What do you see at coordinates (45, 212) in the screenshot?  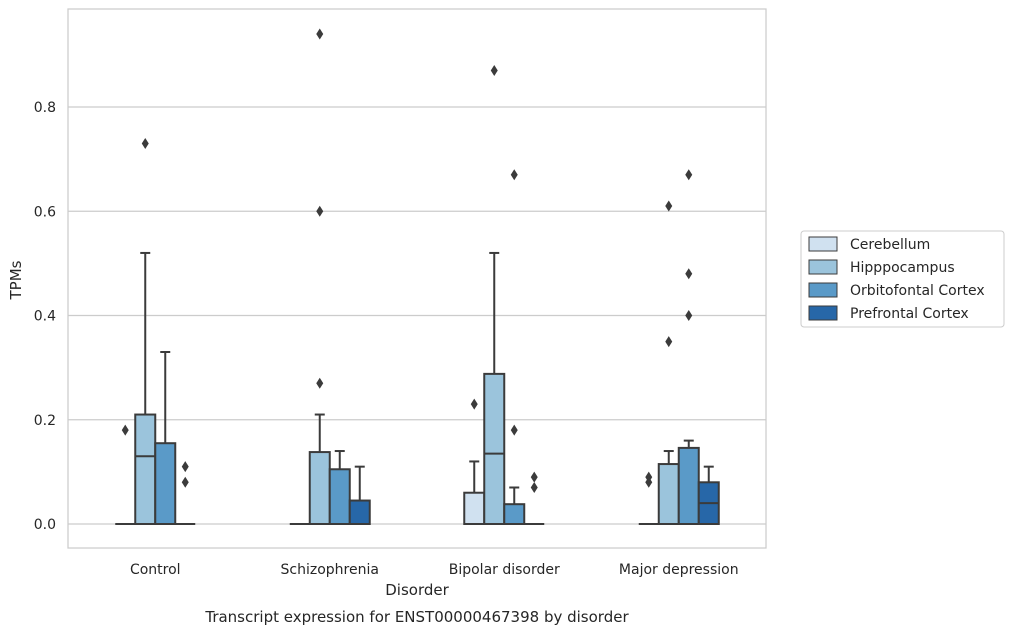 I see `y-tick-label: 0.6` at bounding box center [45, 212].